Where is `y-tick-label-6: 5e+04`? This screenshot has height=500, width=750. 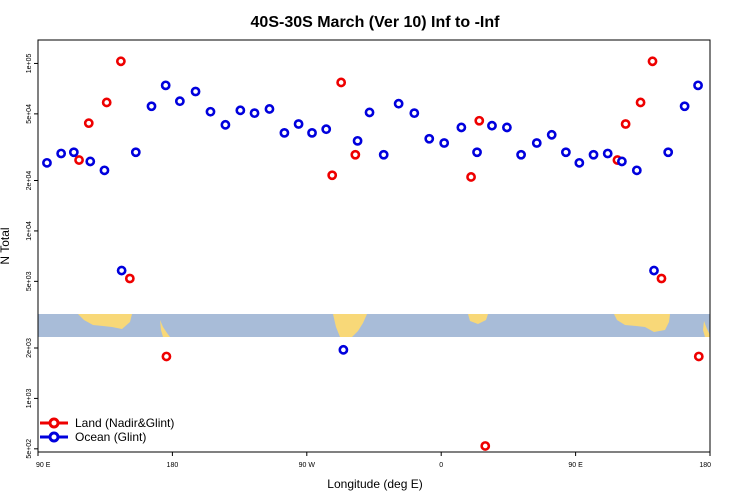
y-tick-label-6: 5e+04 is located at coordinates (29, 114).